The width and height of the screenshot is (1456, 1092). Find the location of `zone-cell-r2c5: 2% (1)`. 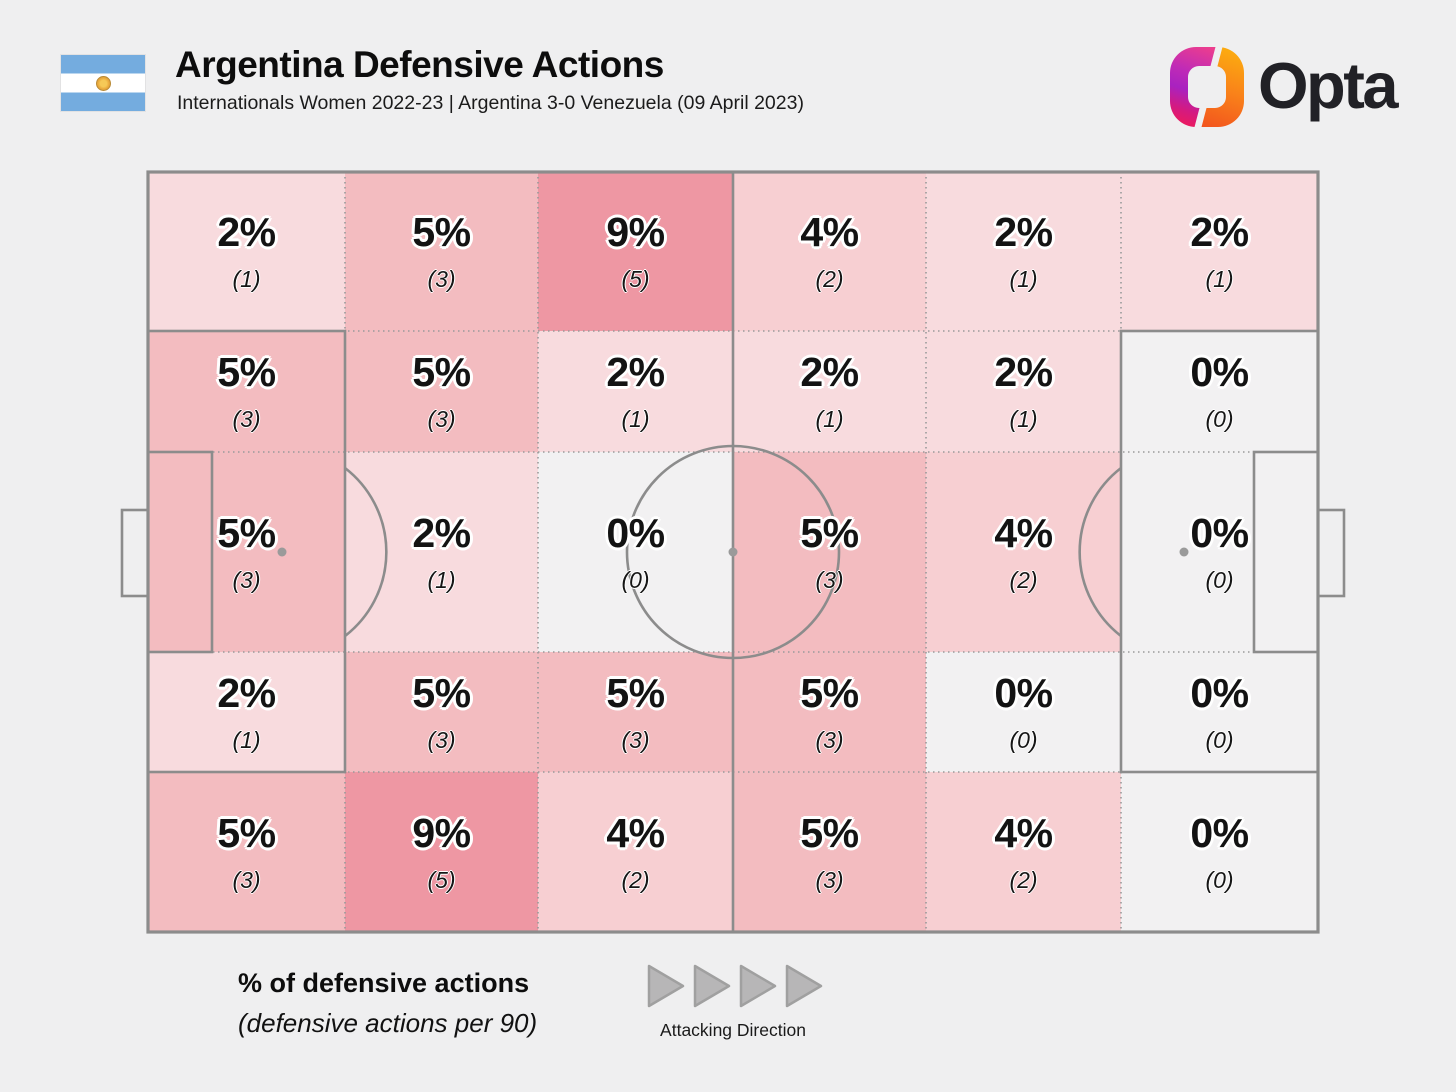

zone-cell-r2c5: 2% (1) is located at coordinates (1023, 391).